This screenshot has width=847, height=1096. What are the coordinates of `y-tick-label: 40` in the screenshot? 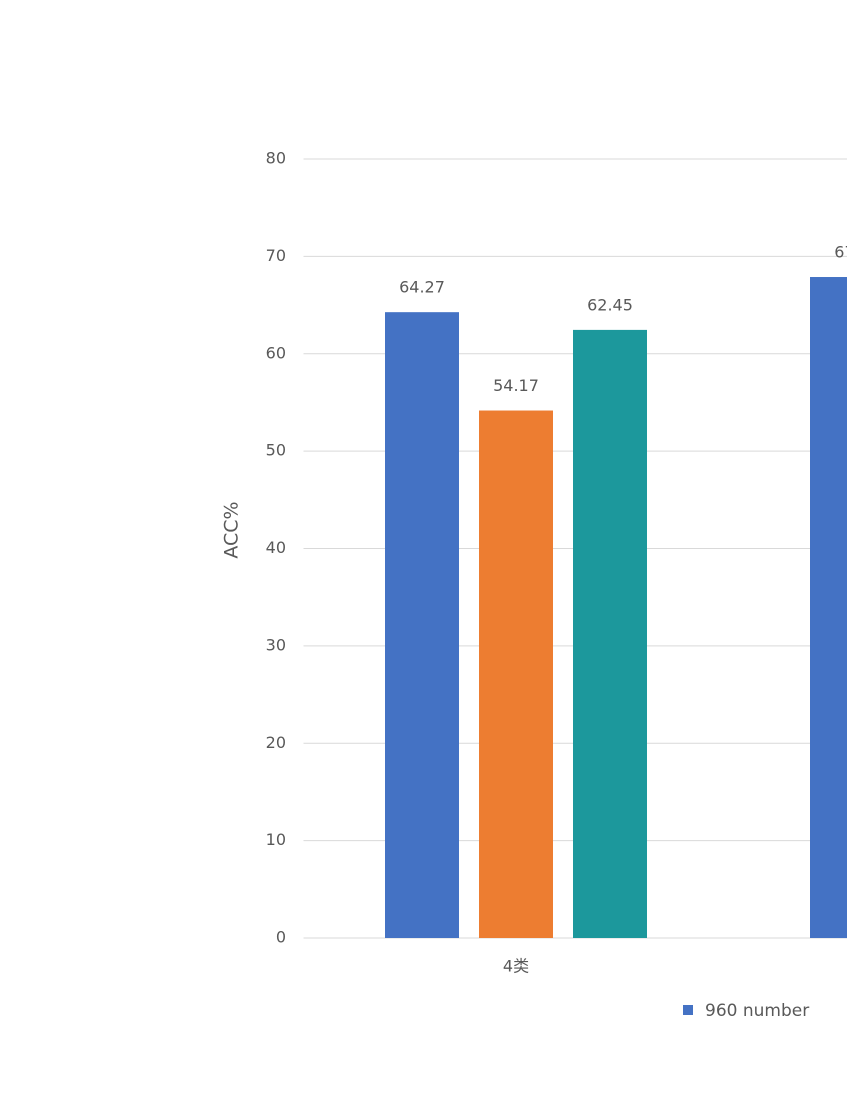 It's located at (276, 547).